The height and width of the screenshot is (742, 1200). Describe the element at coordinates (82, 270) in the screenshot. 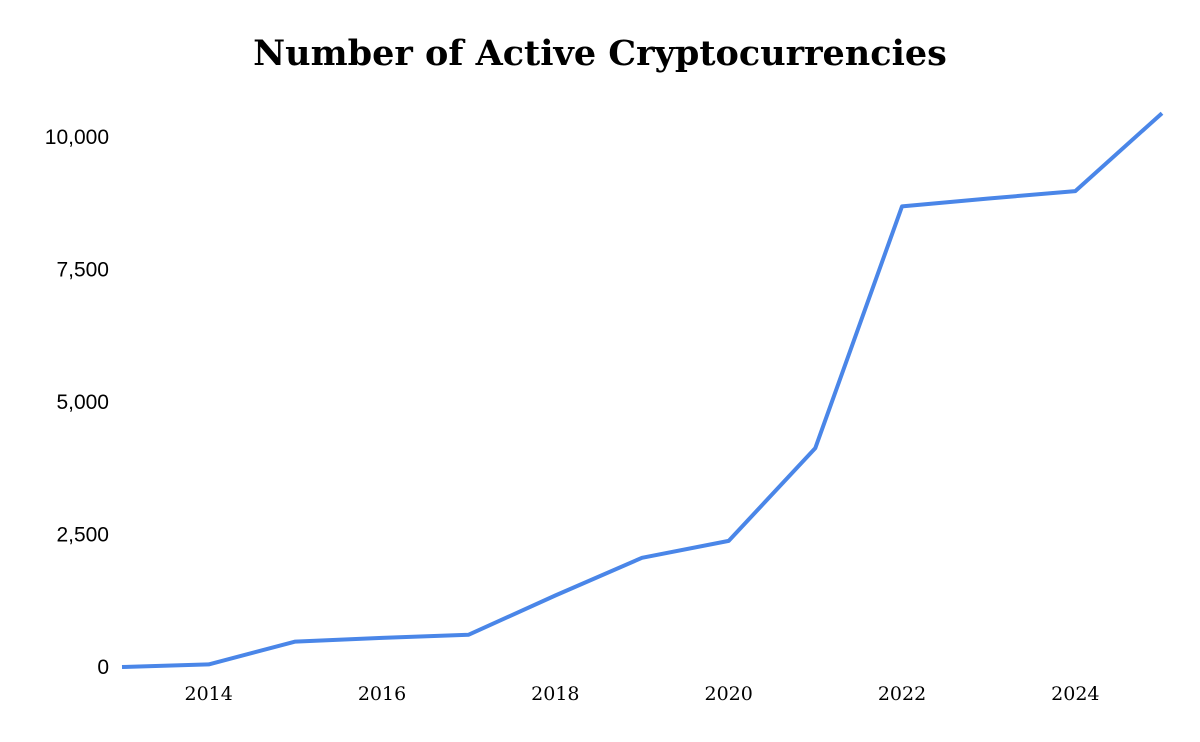

I see `y-tick-label: 7,500` at that location.